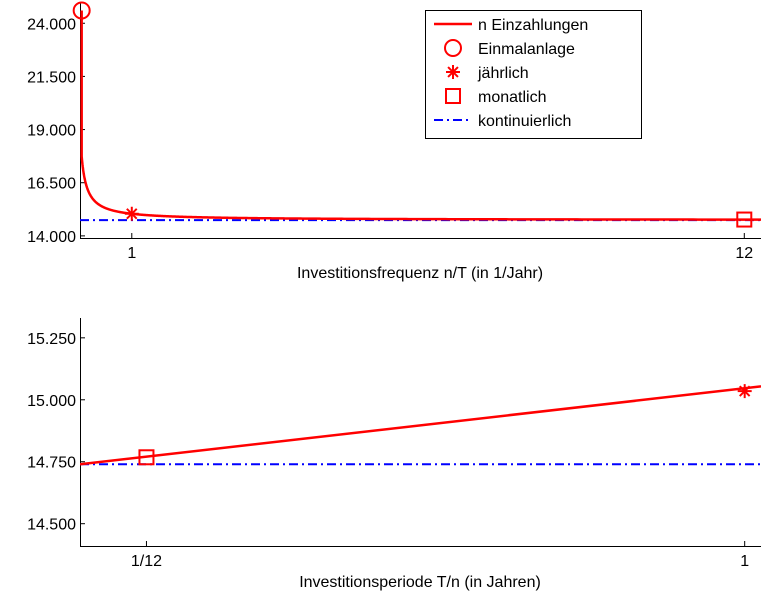 This screenshot has width=761, height=597. Describe the element at coordinates (51, 184) in the screenshot. I see `y-tick-label: 16.500` at that location.